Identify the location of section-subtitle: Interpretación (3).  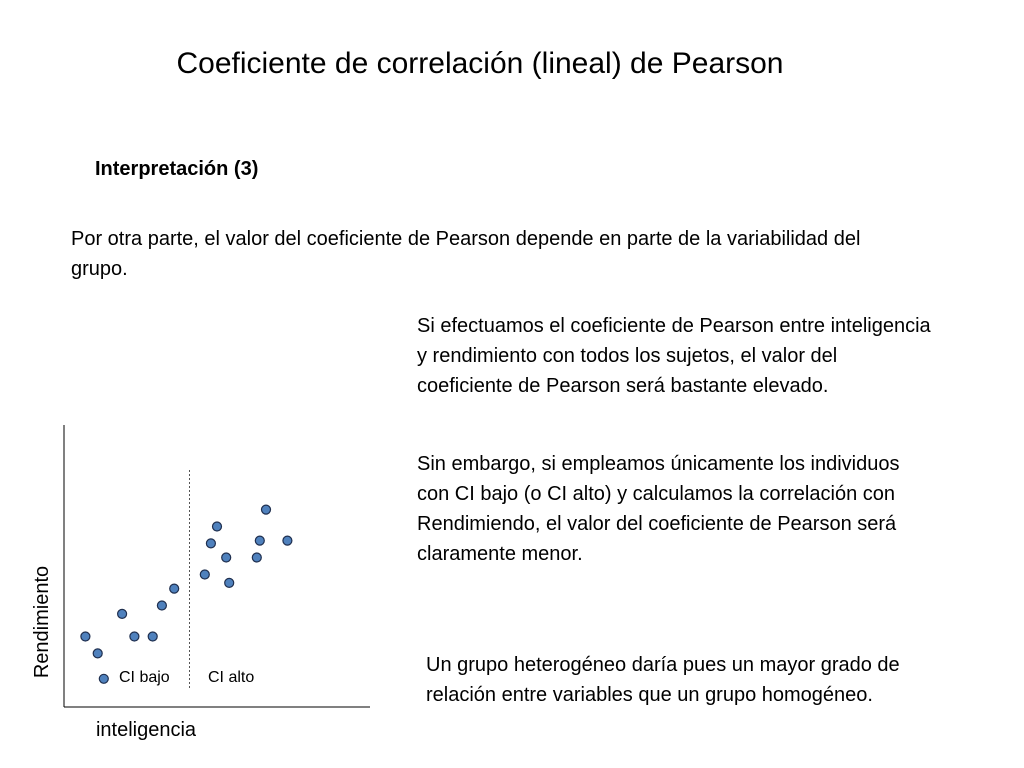
(177, 169).